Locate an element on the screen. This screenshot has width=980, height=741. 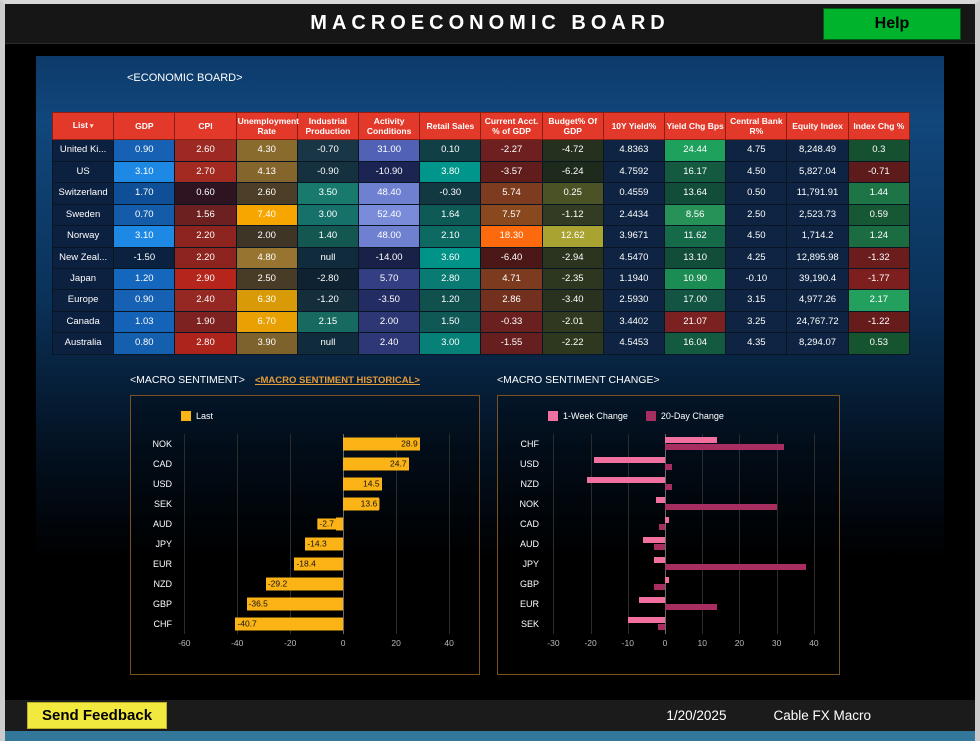
data-cell: 2.00 is located at coordinates (389, 322).